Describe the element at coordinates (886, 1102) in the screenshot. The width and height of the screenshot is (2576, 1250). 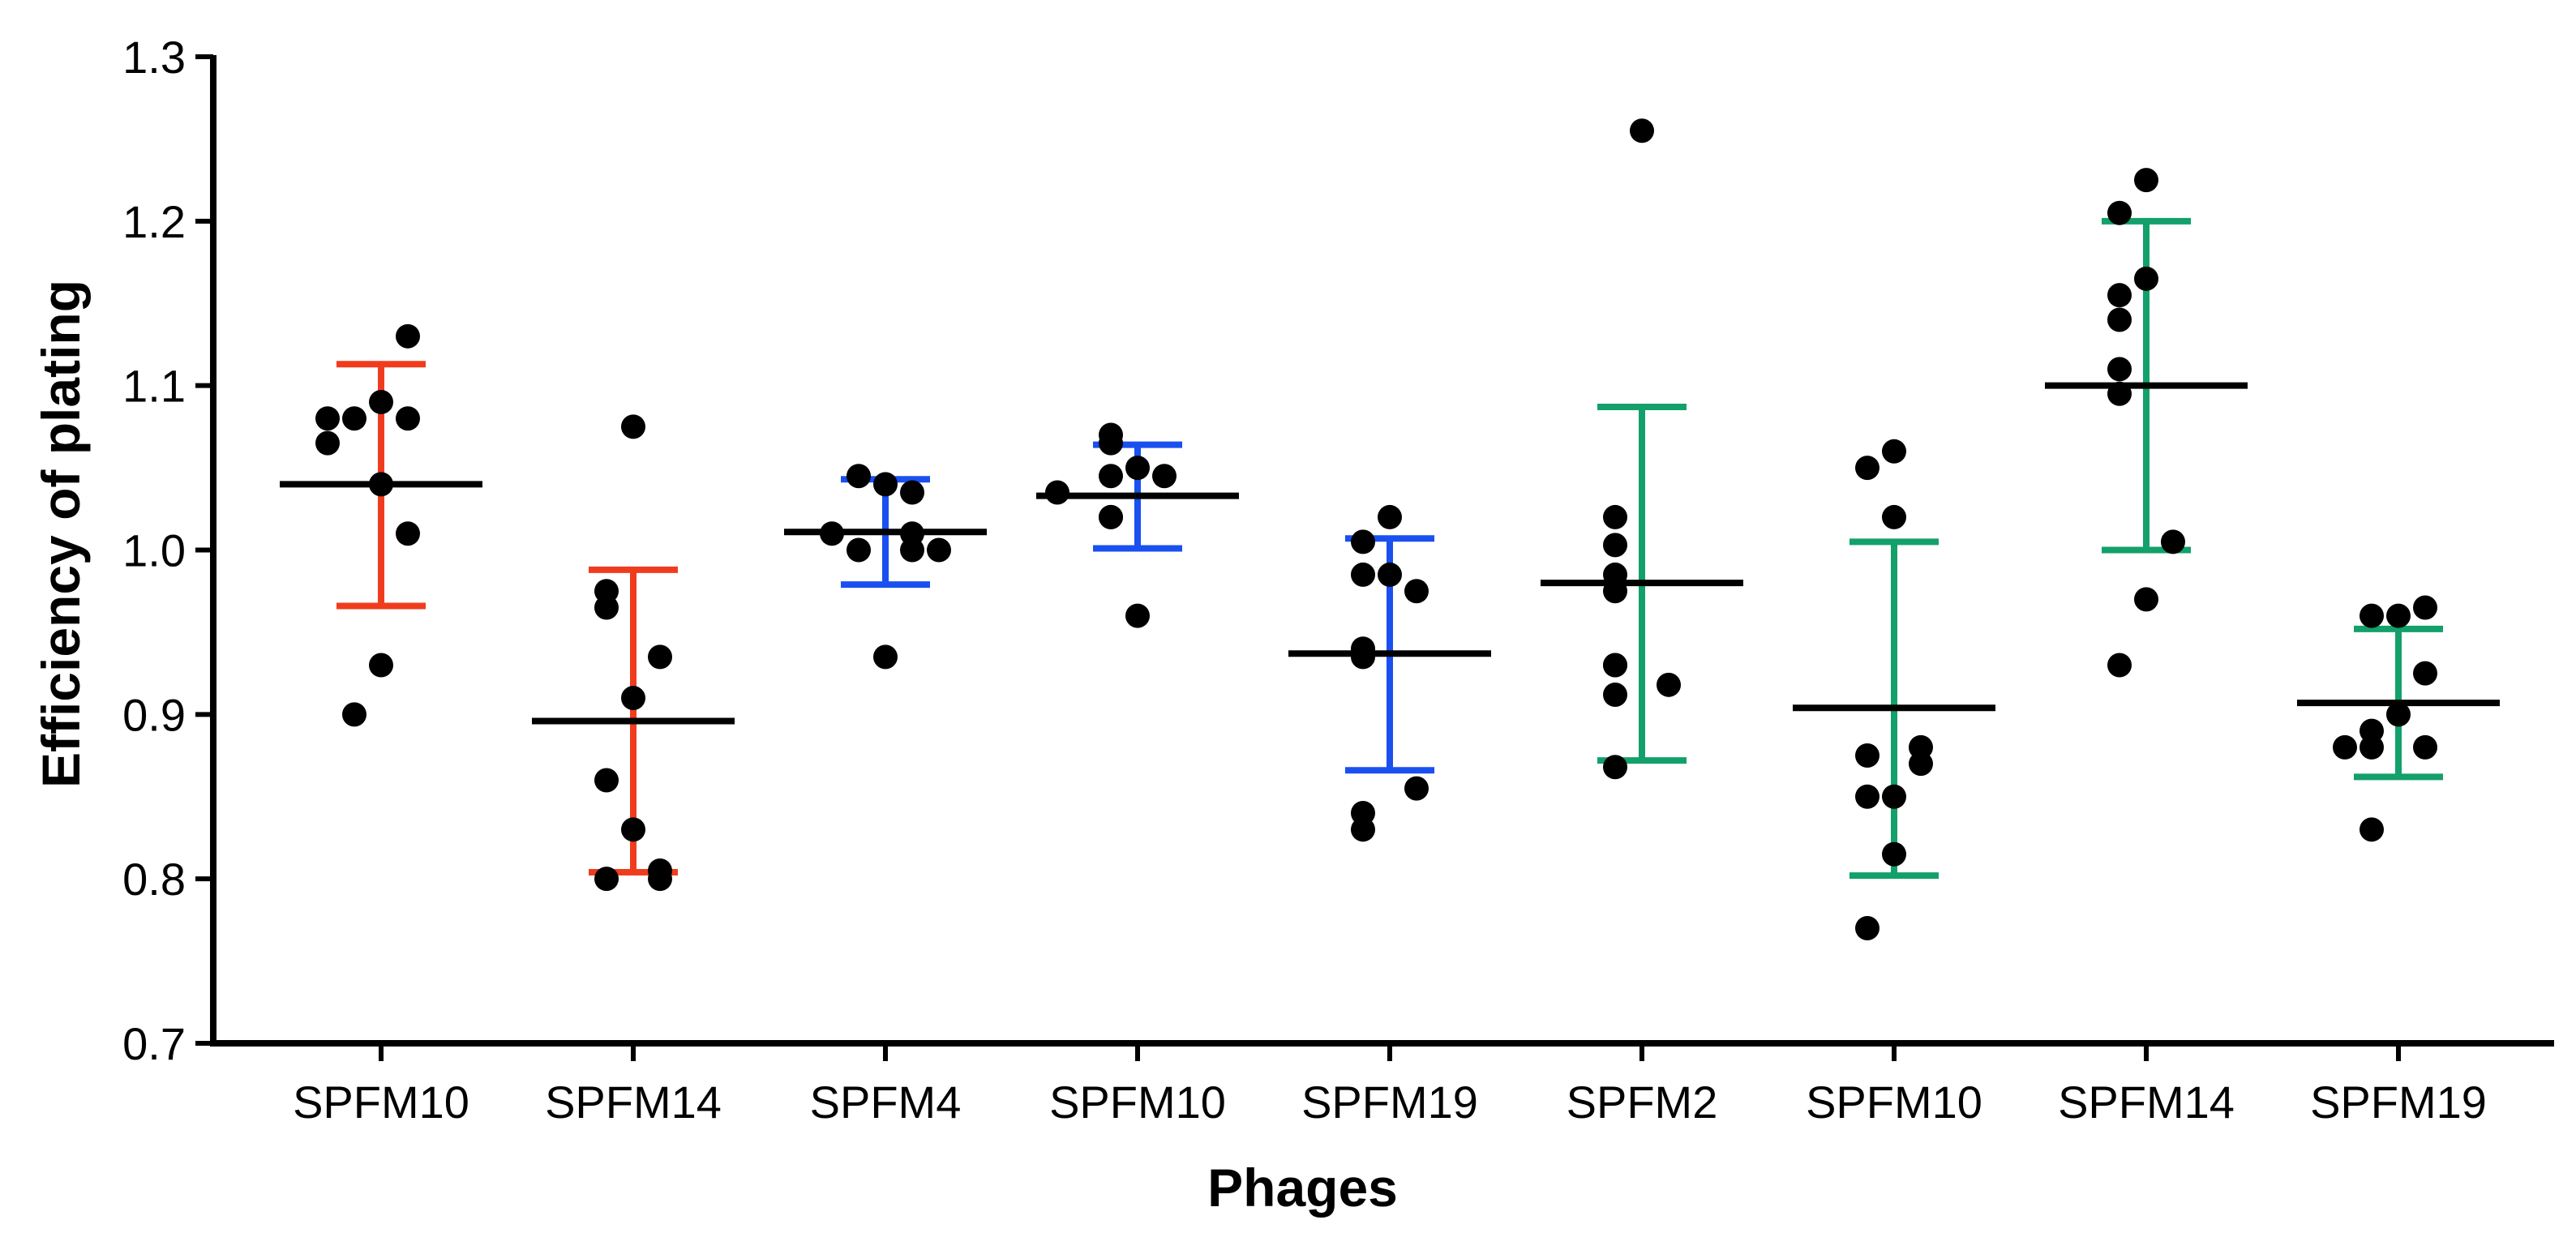
I see `x-tick-label: SPFM4` at that location.